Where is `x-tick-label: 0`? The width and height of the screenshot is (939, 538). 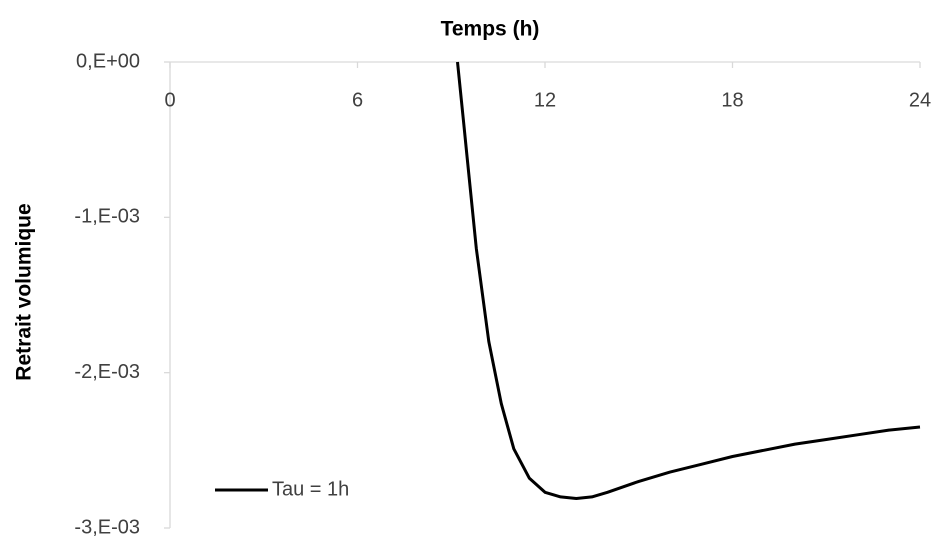 x-tick-label: 0 is located at coordinates (169, 100).